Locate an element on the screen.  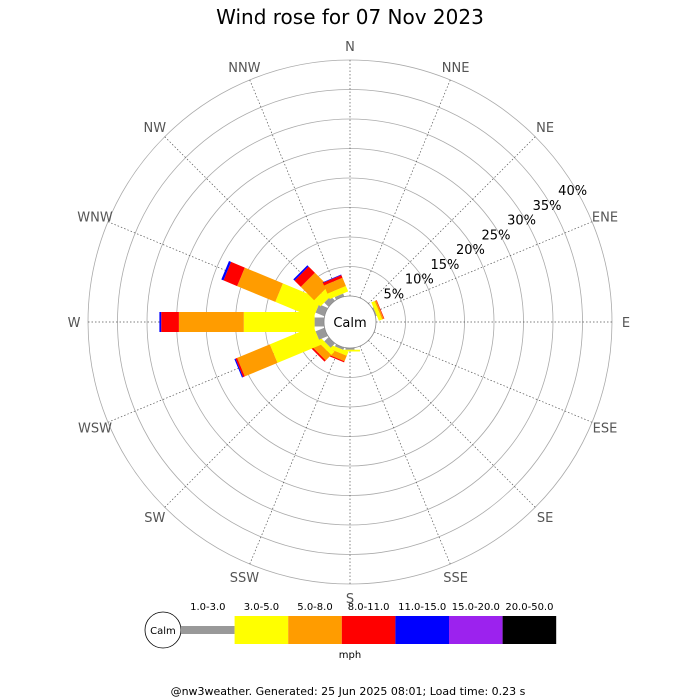
radial-tick-label-25: 25% is located at coordinates (496, 235).